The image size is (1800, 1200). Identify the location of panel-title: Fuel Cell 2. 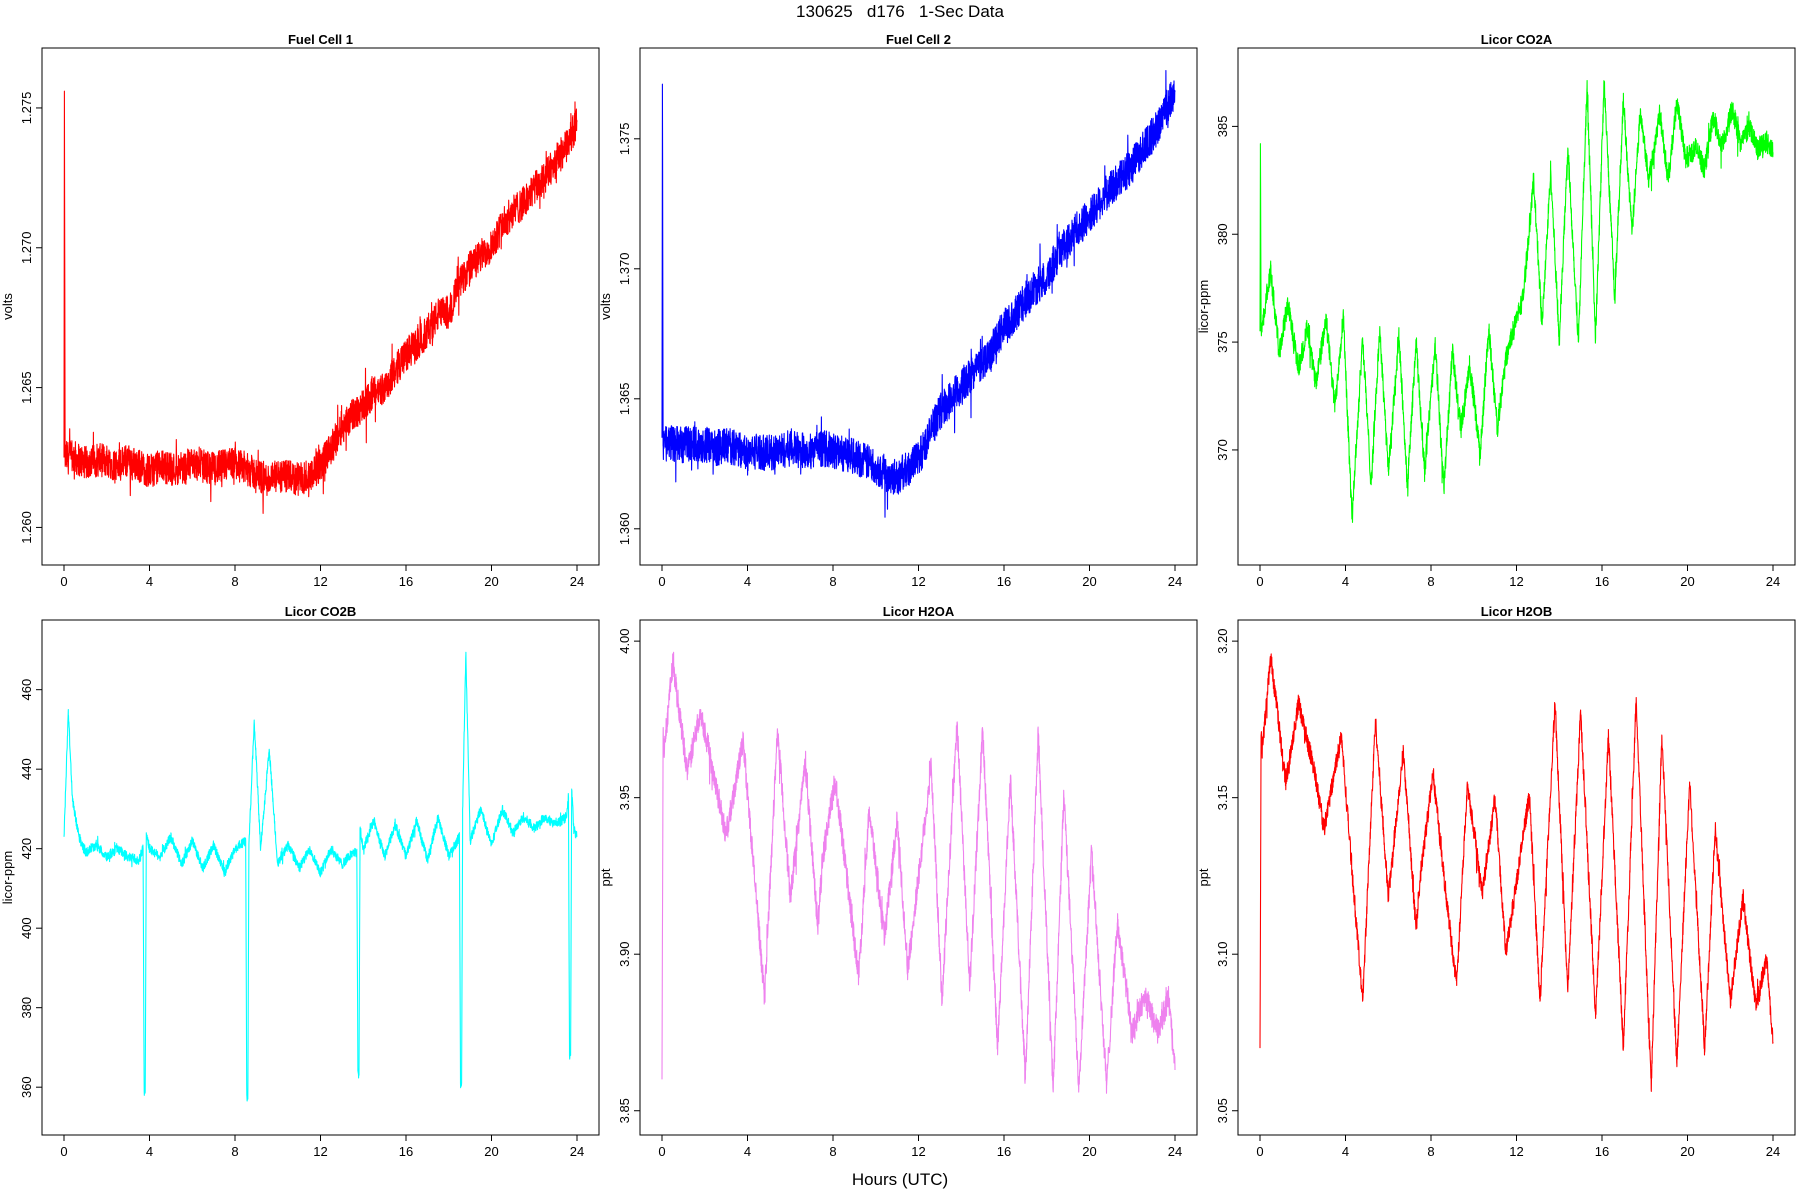
(918, 39).